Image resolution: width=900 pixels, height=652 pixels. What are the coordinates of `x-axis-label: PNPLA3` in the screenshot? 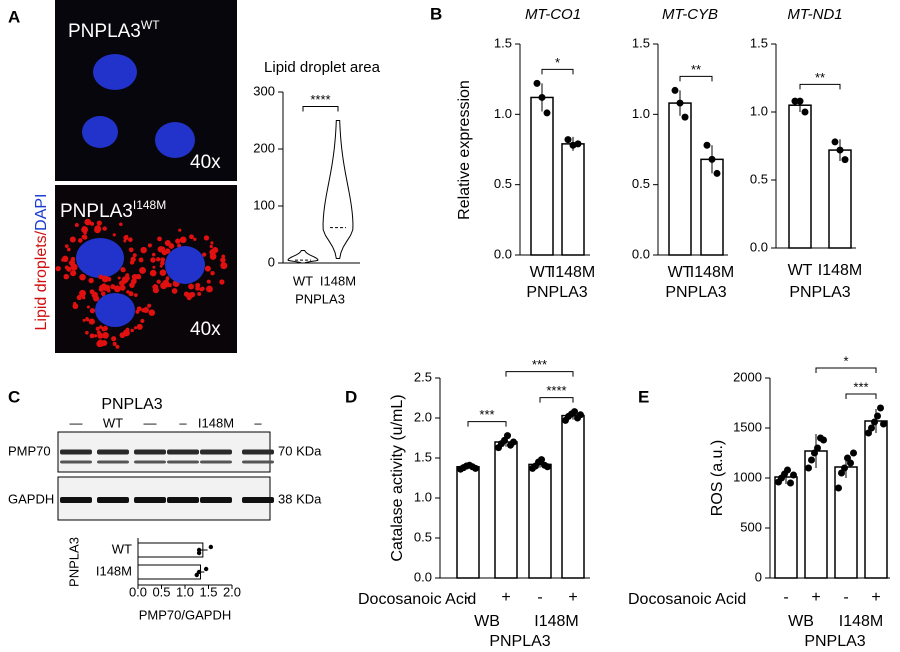 It's located at (320, 298).